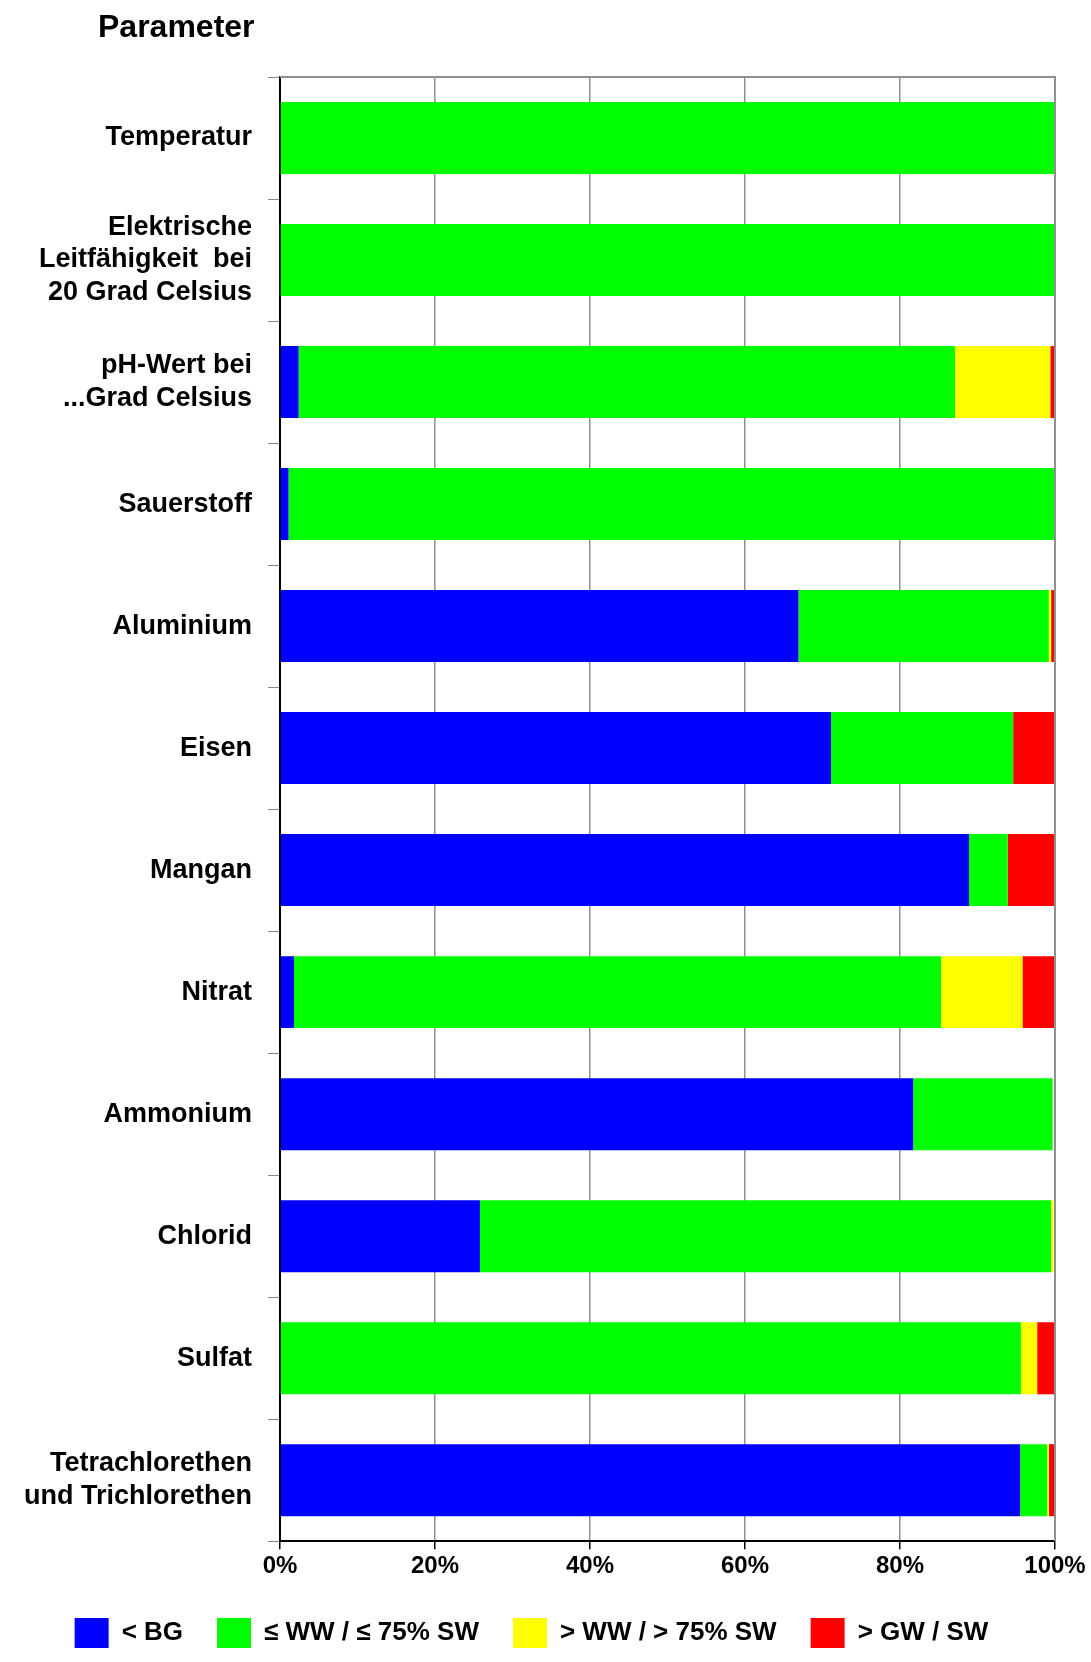 The width and height of the screenshot is (1091, 1662). I want to click on y-tick-label: Nitrat, so click(217, 990).